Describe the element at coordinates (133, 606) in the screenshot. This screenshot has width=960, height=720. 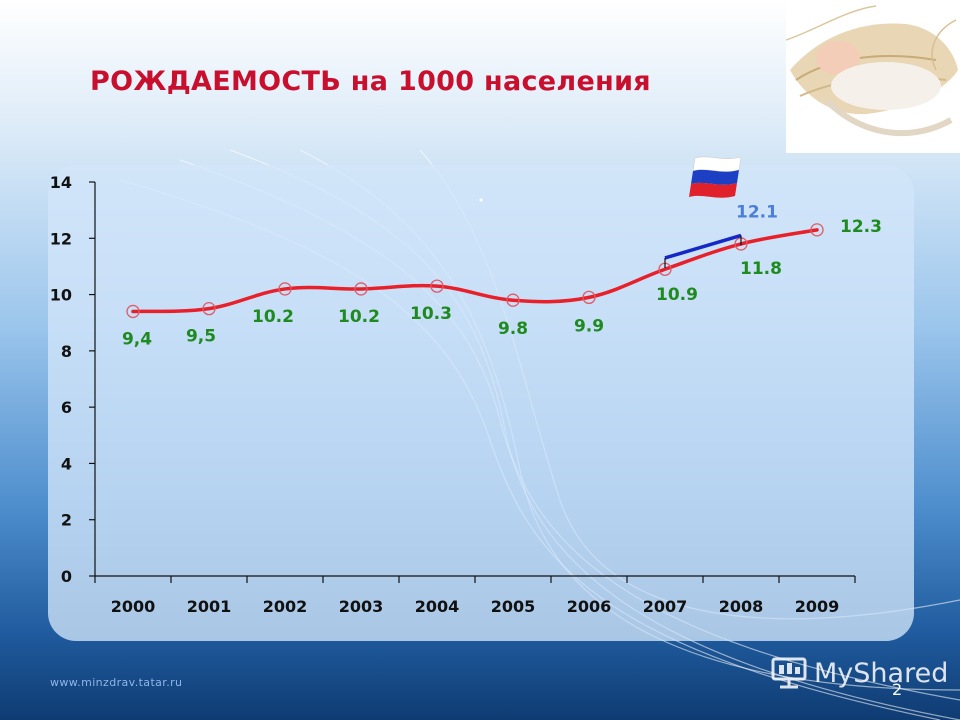
I see `x-tick-label: 2000` at that location.